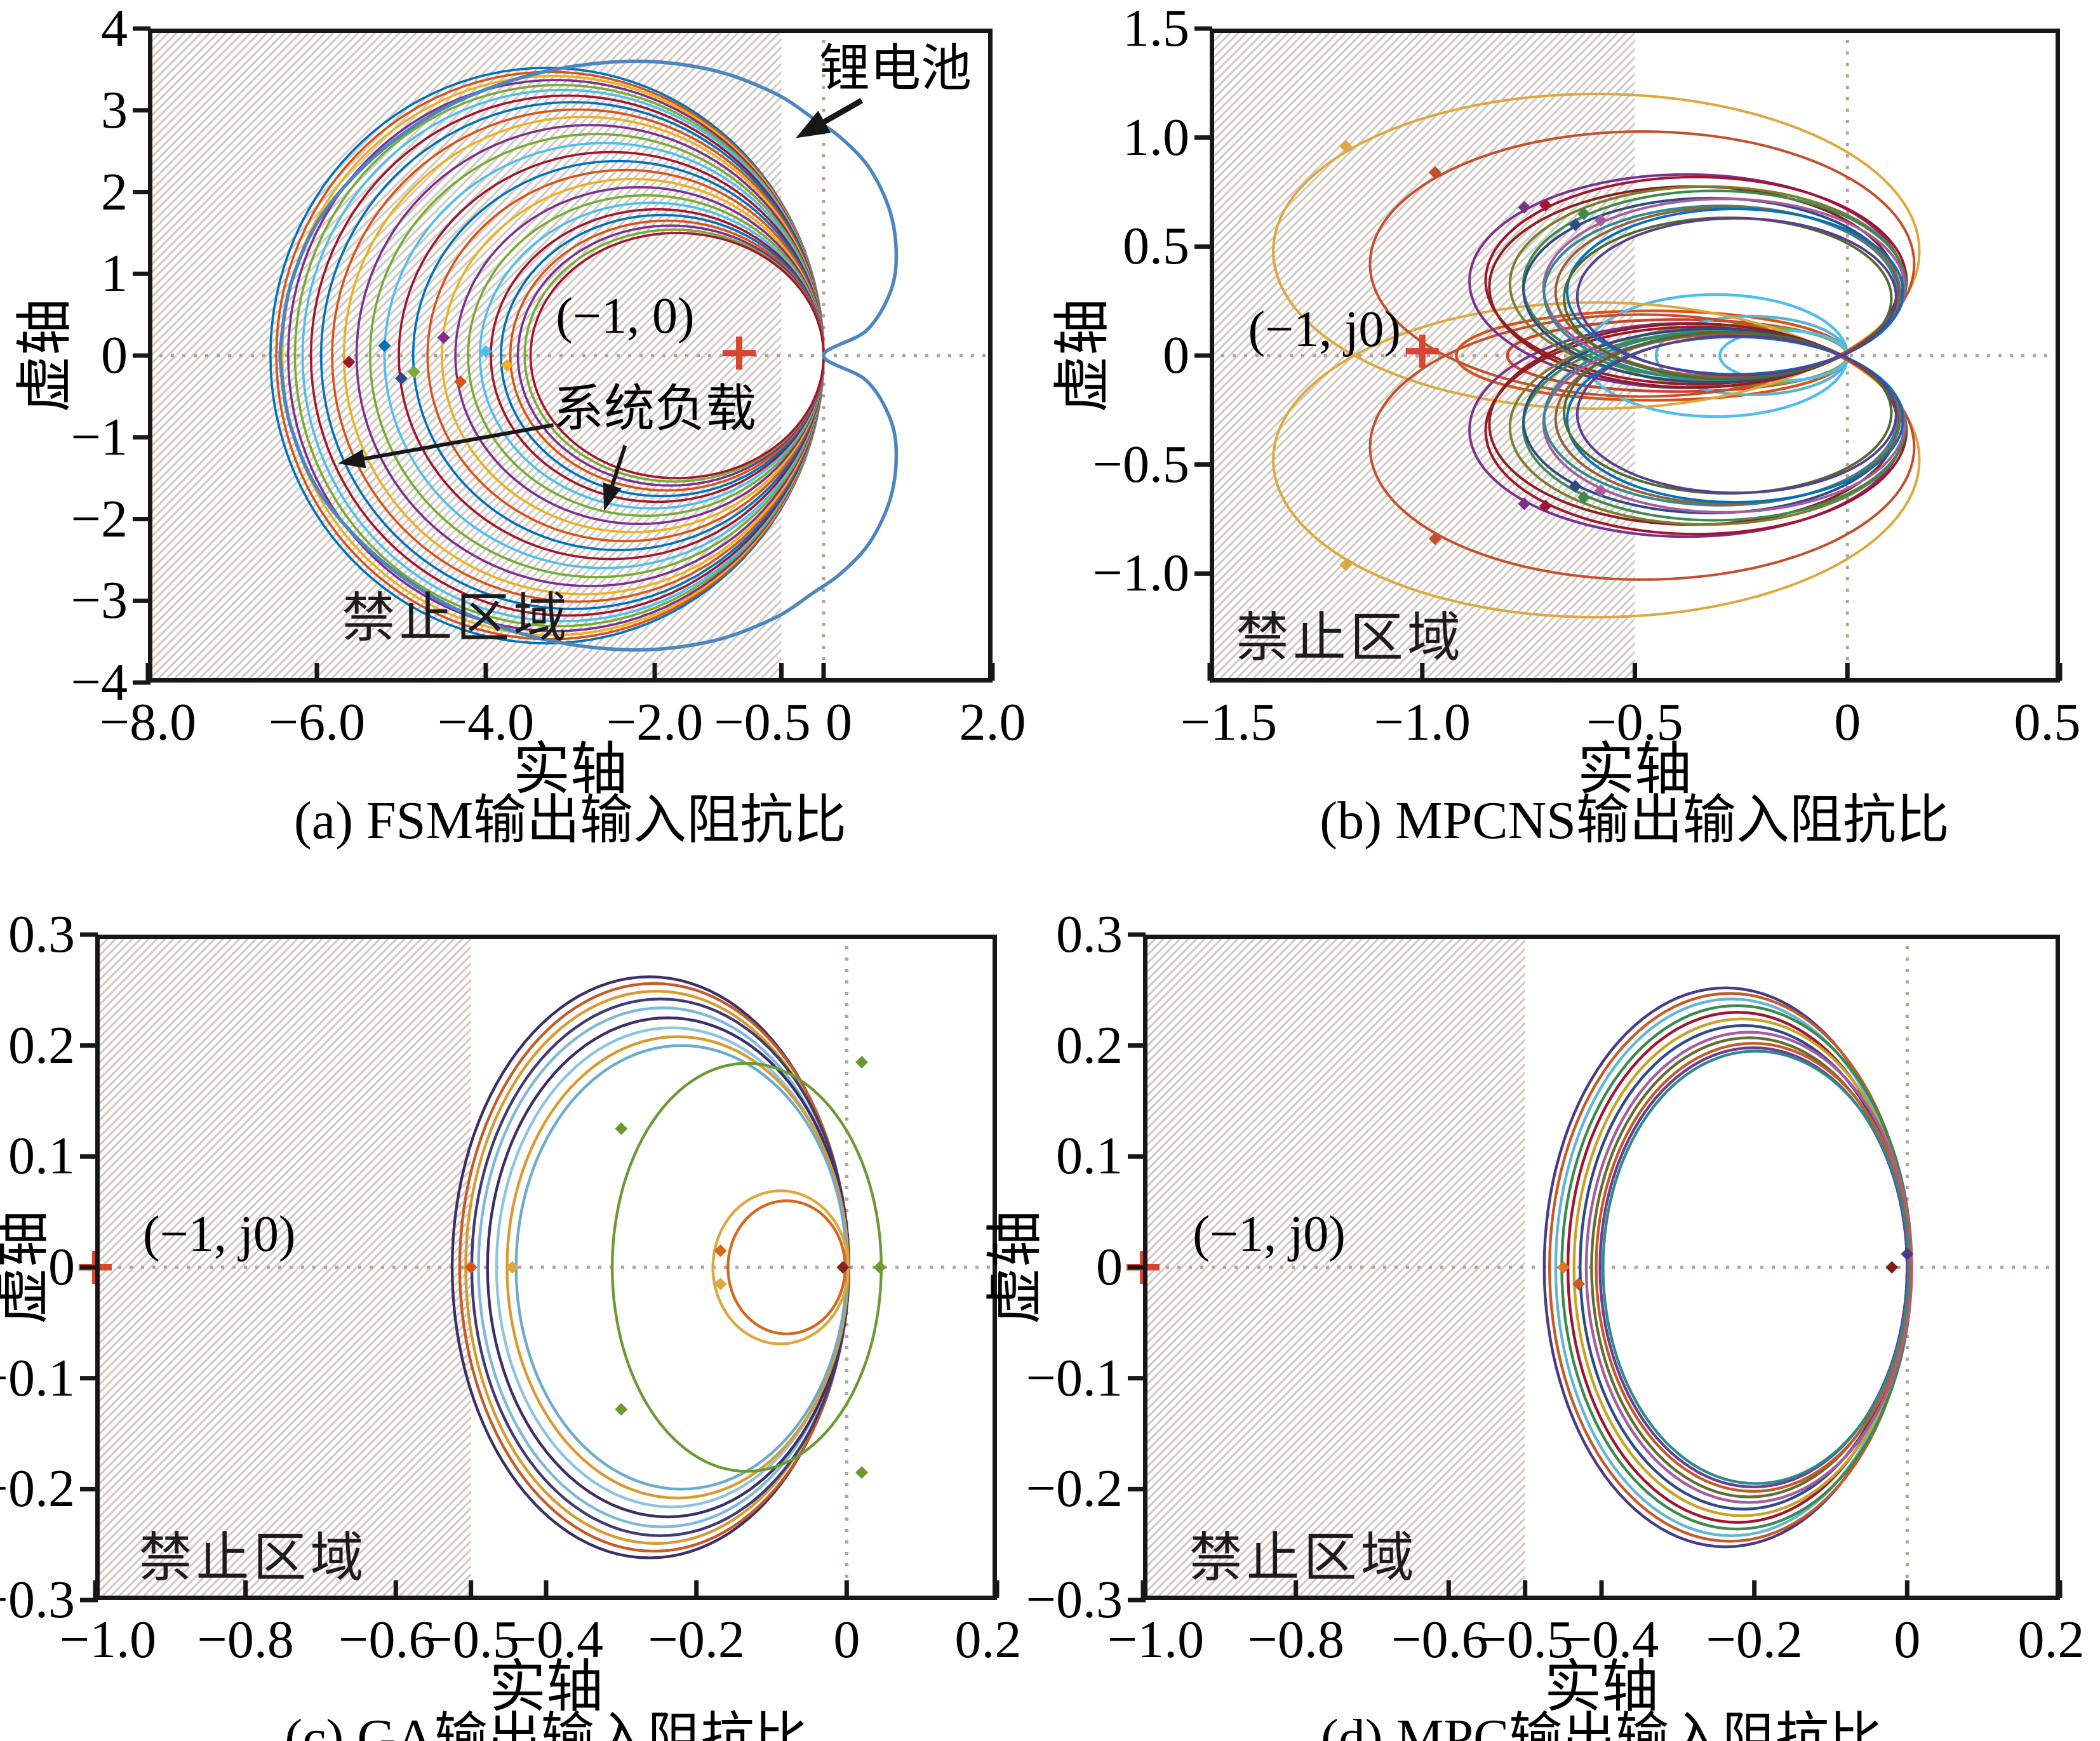 Image resolution: width=2100 pixels, height=1741 pixels. What do you see at coordinates (115, 110) in the screenshot?
I see `y-tick-label: 3` at bounding box center [115, 110].